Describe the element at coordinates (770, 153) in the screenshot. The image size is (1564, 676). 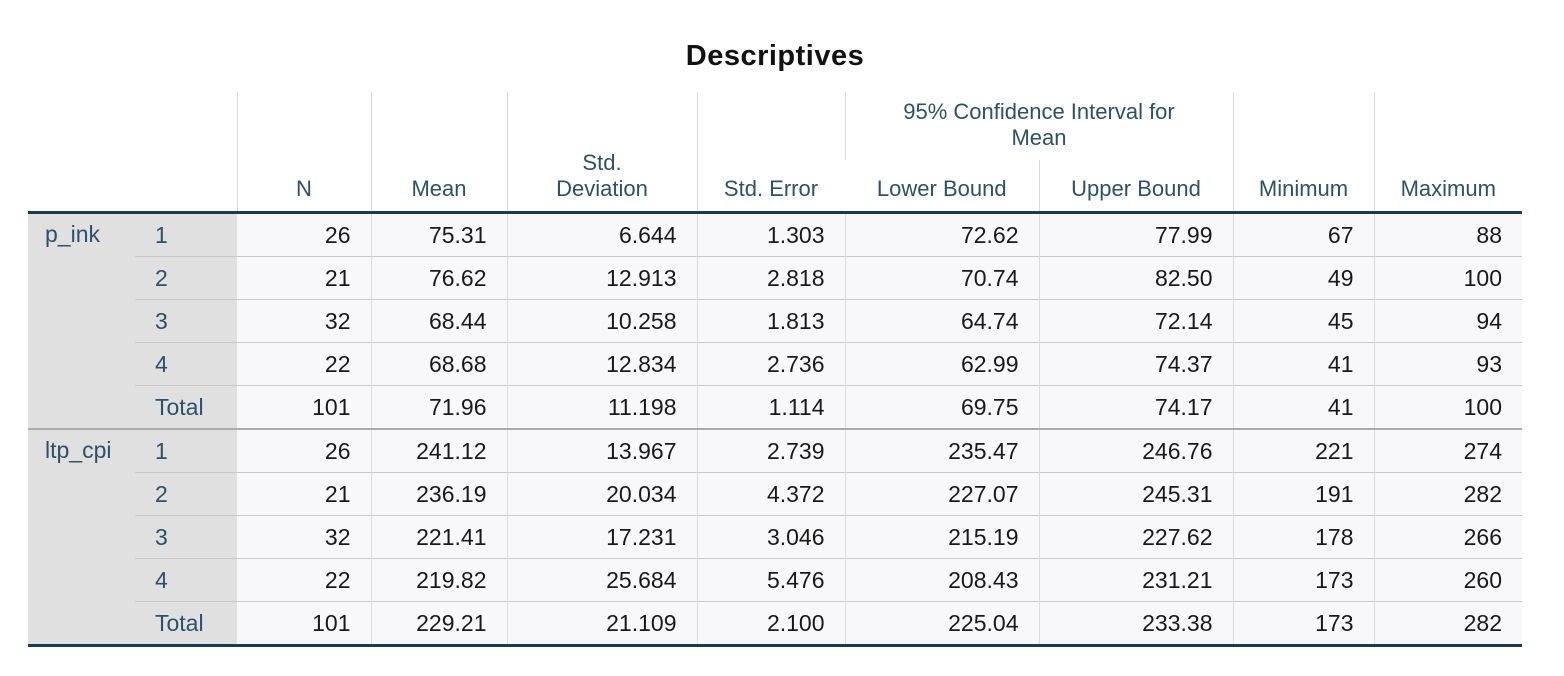
I see `column-header-std-error: Std. Error` at that location.